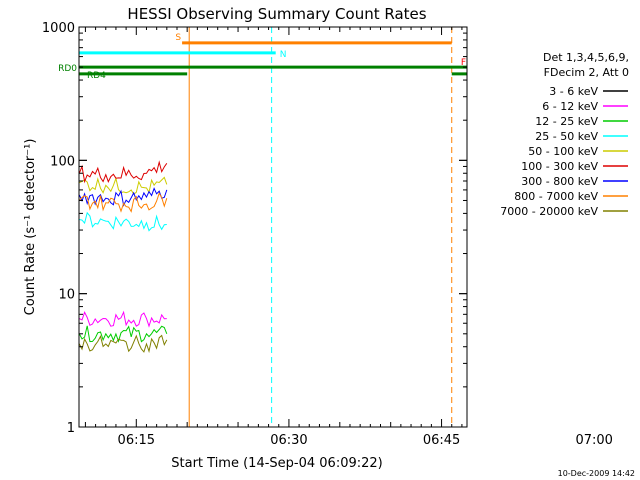 This screenshot has height=480, width=640. Describe the element at coordinates (288, 440) in the screenshot. I see `x-tick-label-06-30: 06:30` at that location.